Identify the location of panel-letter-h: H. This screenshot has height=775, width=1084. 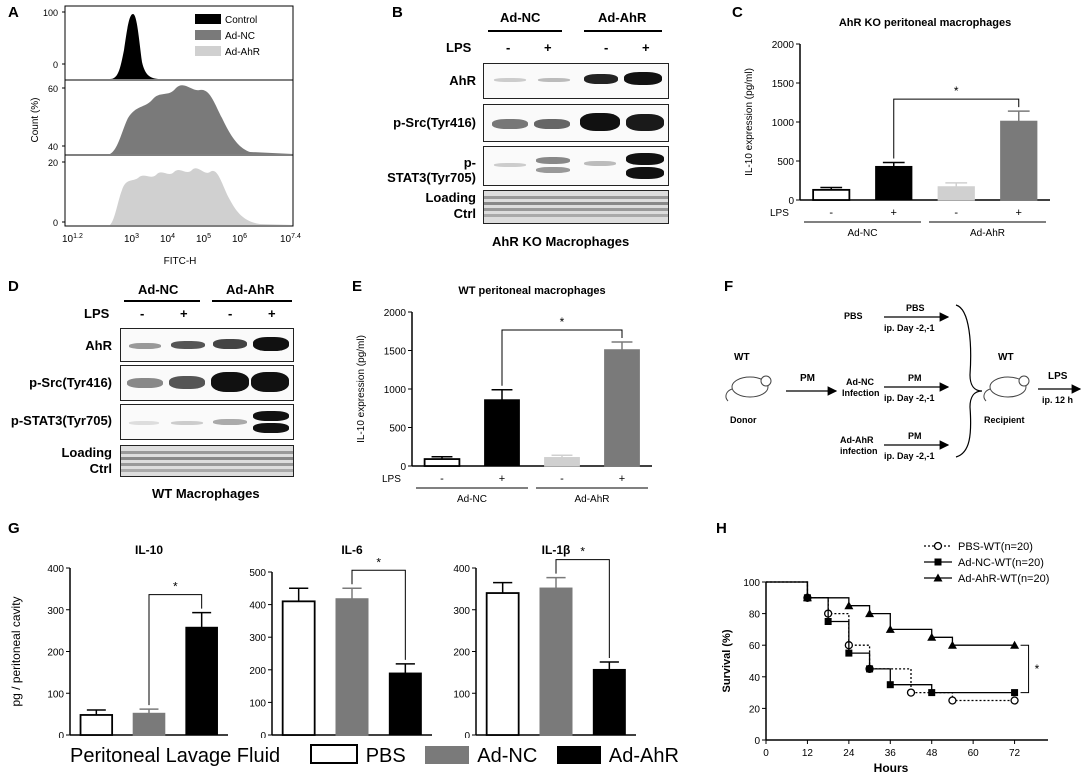
(721, 528).